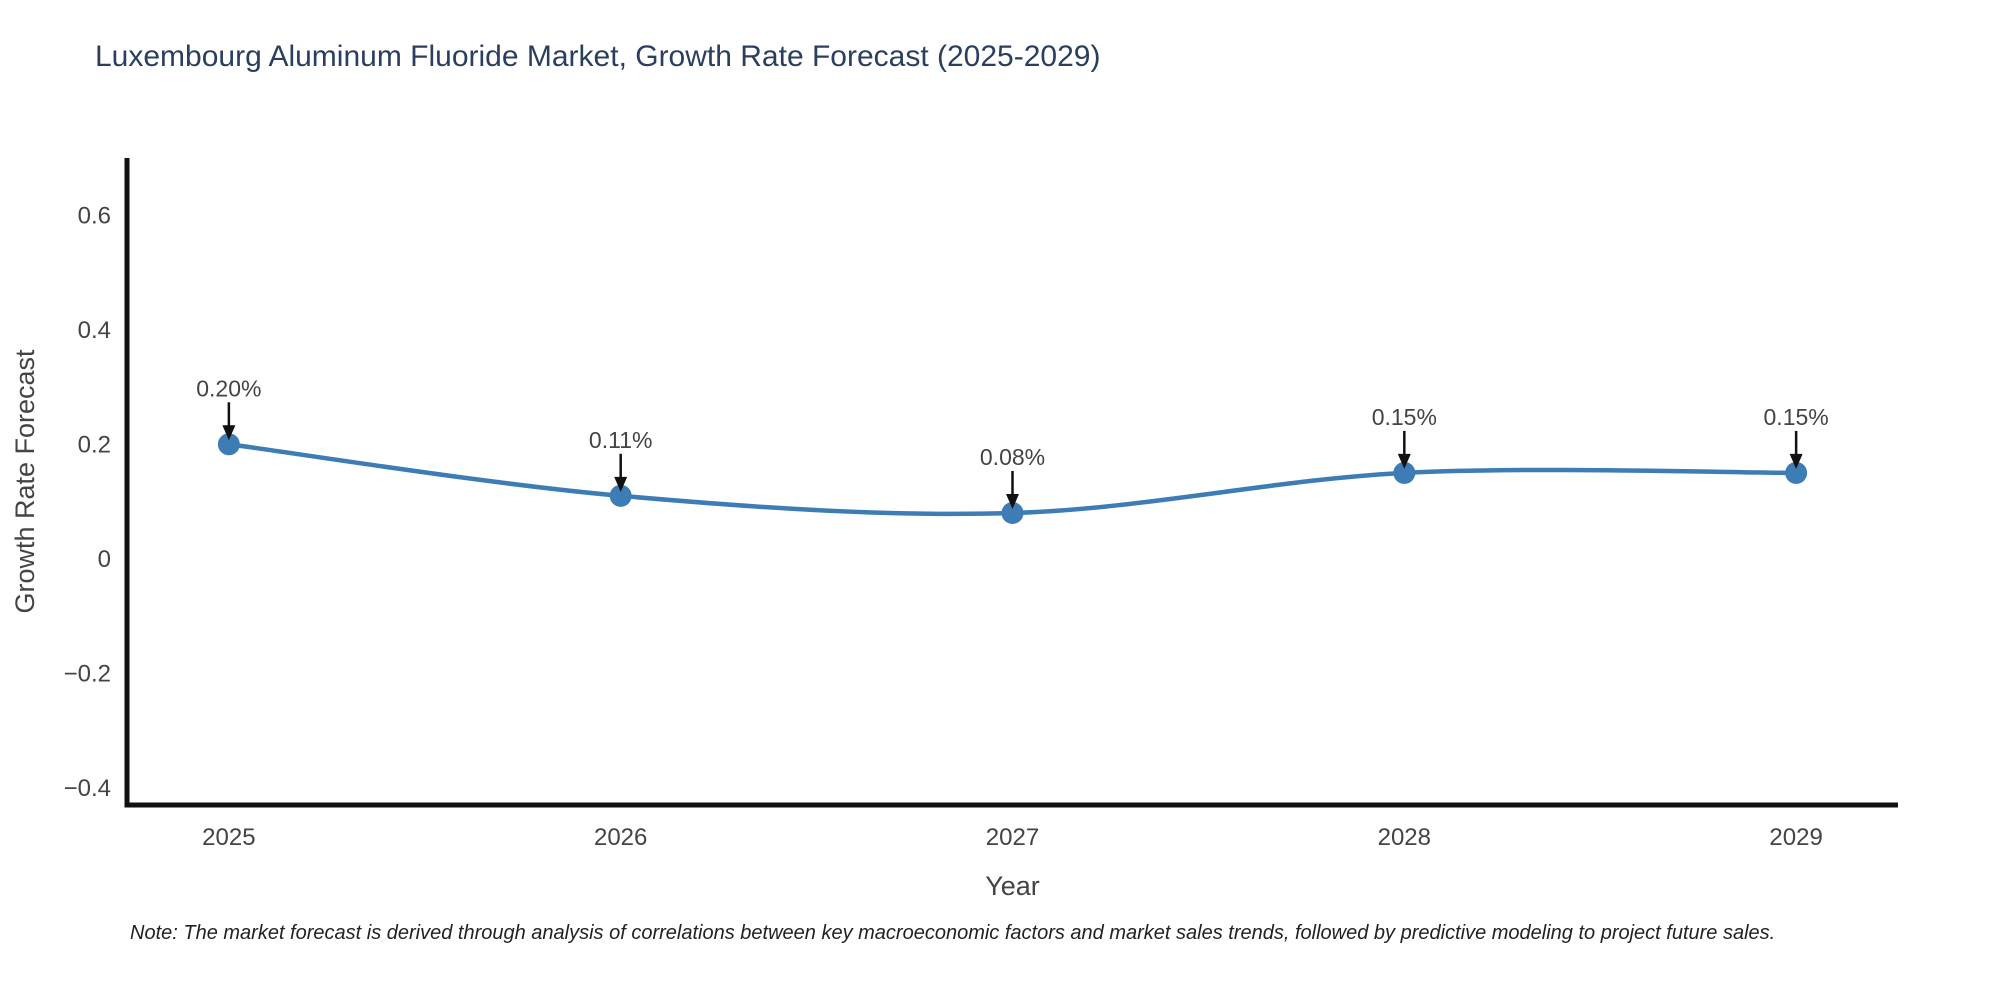 This screenshot has height=1000, width=2000. What do you see at coordinates (620, 837) in the screenshot?
I see `x-tick-label: 2026` at bounding box center [620, 837].